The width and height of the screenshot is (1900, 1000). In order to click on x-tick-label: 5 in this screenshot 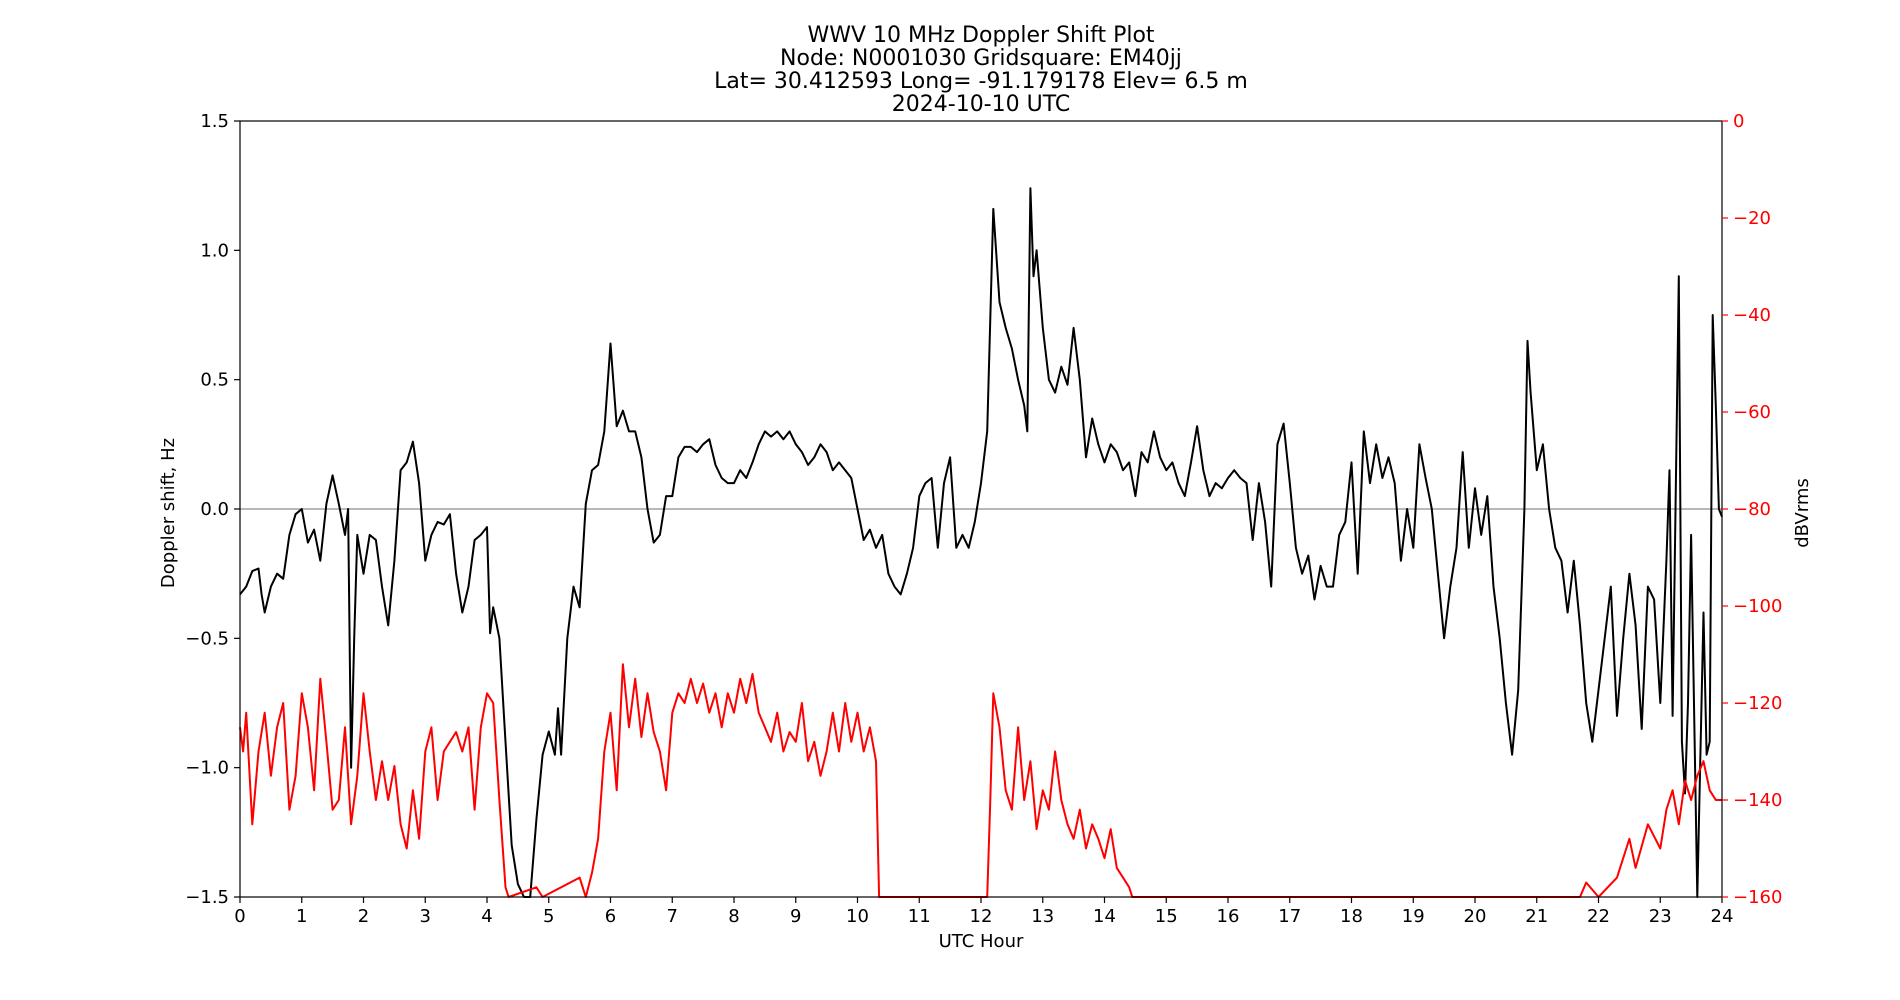, I will do `click(548, 916)`.